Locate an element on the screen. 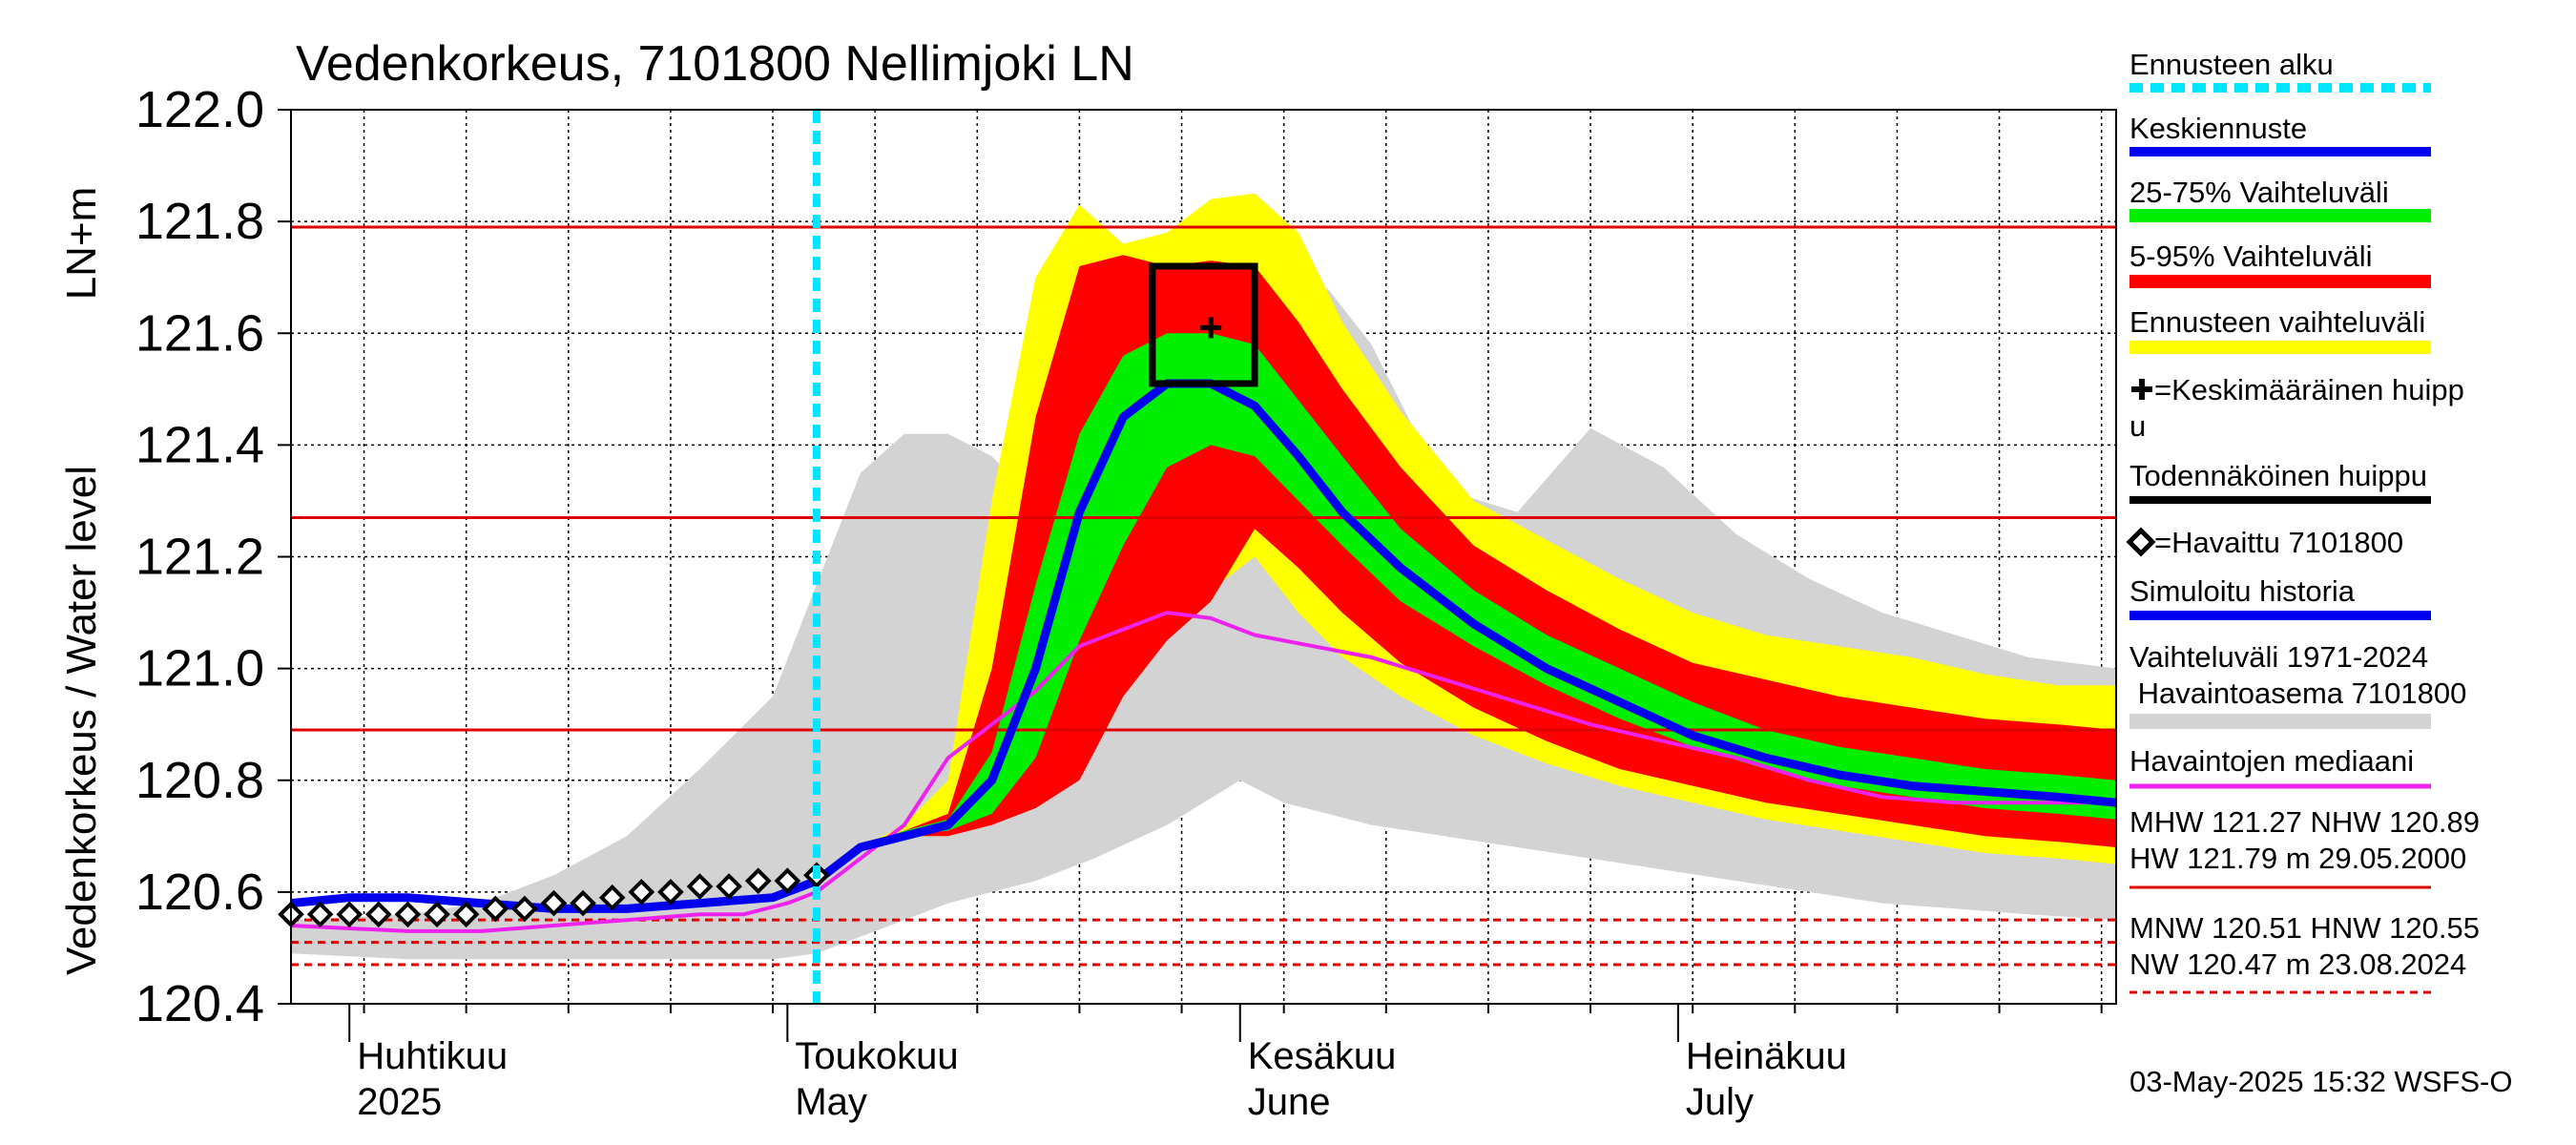 The image size is (2576, 1145). legend-range-25-75-label: 25-75% Vaihteluväli is located at coordinates (2259, 192).